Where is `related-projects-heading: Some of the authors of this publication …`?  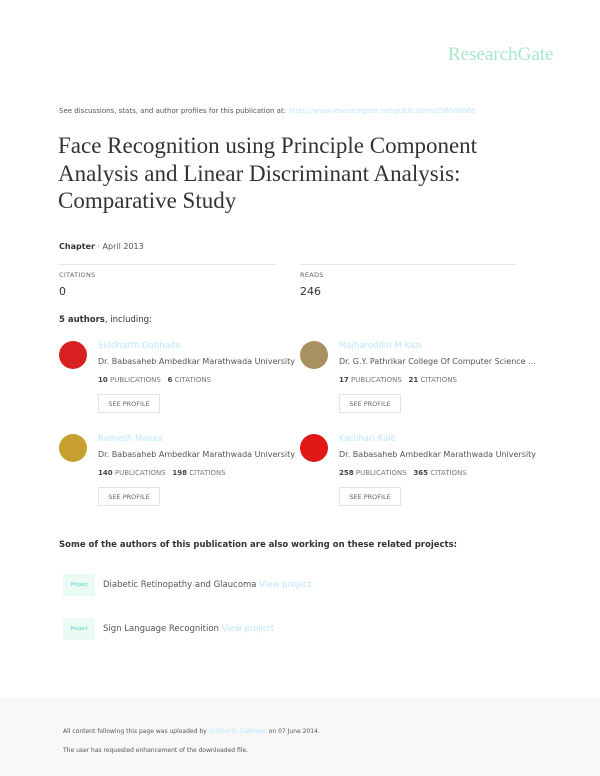
related-projects-heading: Some of the authors of this publication … is located at coordinates (258, 545).